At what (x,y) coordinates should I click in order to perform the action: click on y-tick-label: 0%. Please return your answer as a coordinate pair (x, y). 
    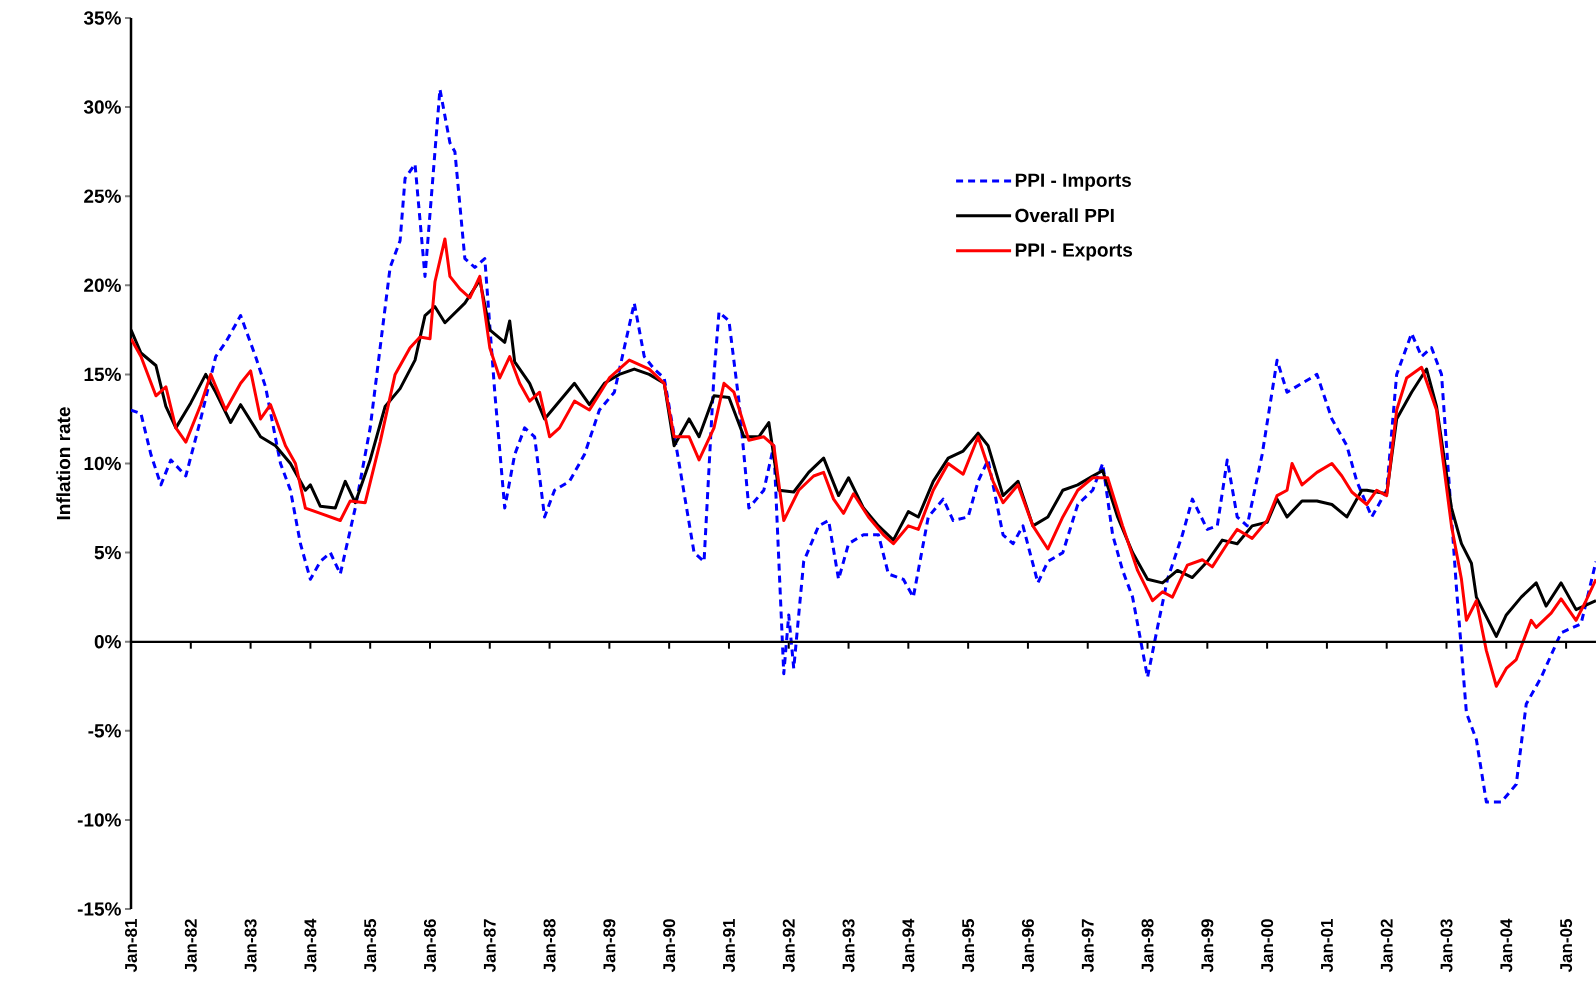
    Looking at the image, I should click on (107, 641).